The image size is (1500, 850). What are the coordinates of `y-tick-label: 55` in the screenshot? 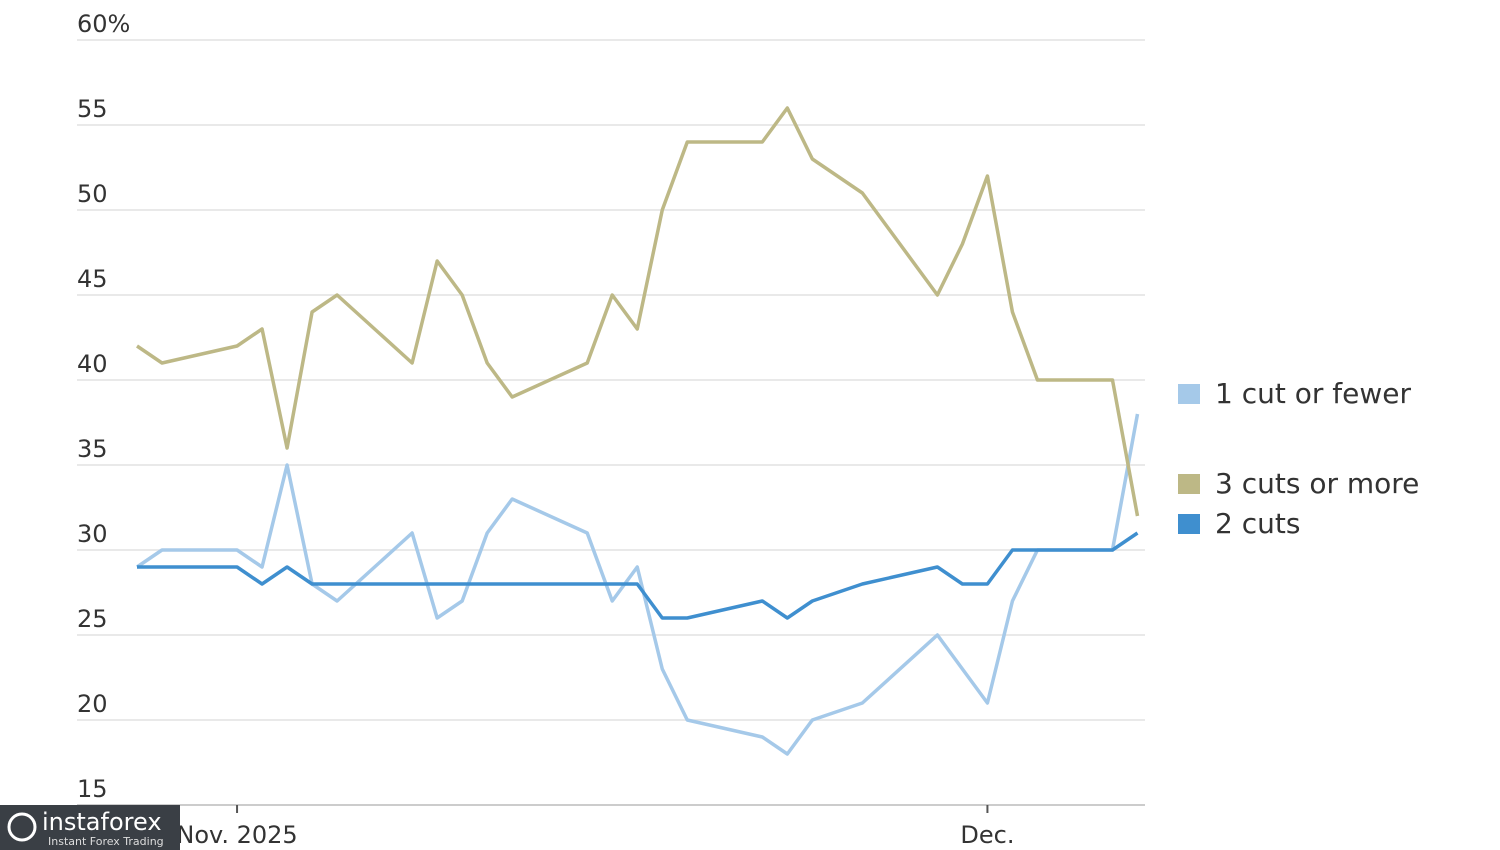 It's located at (92, 109).